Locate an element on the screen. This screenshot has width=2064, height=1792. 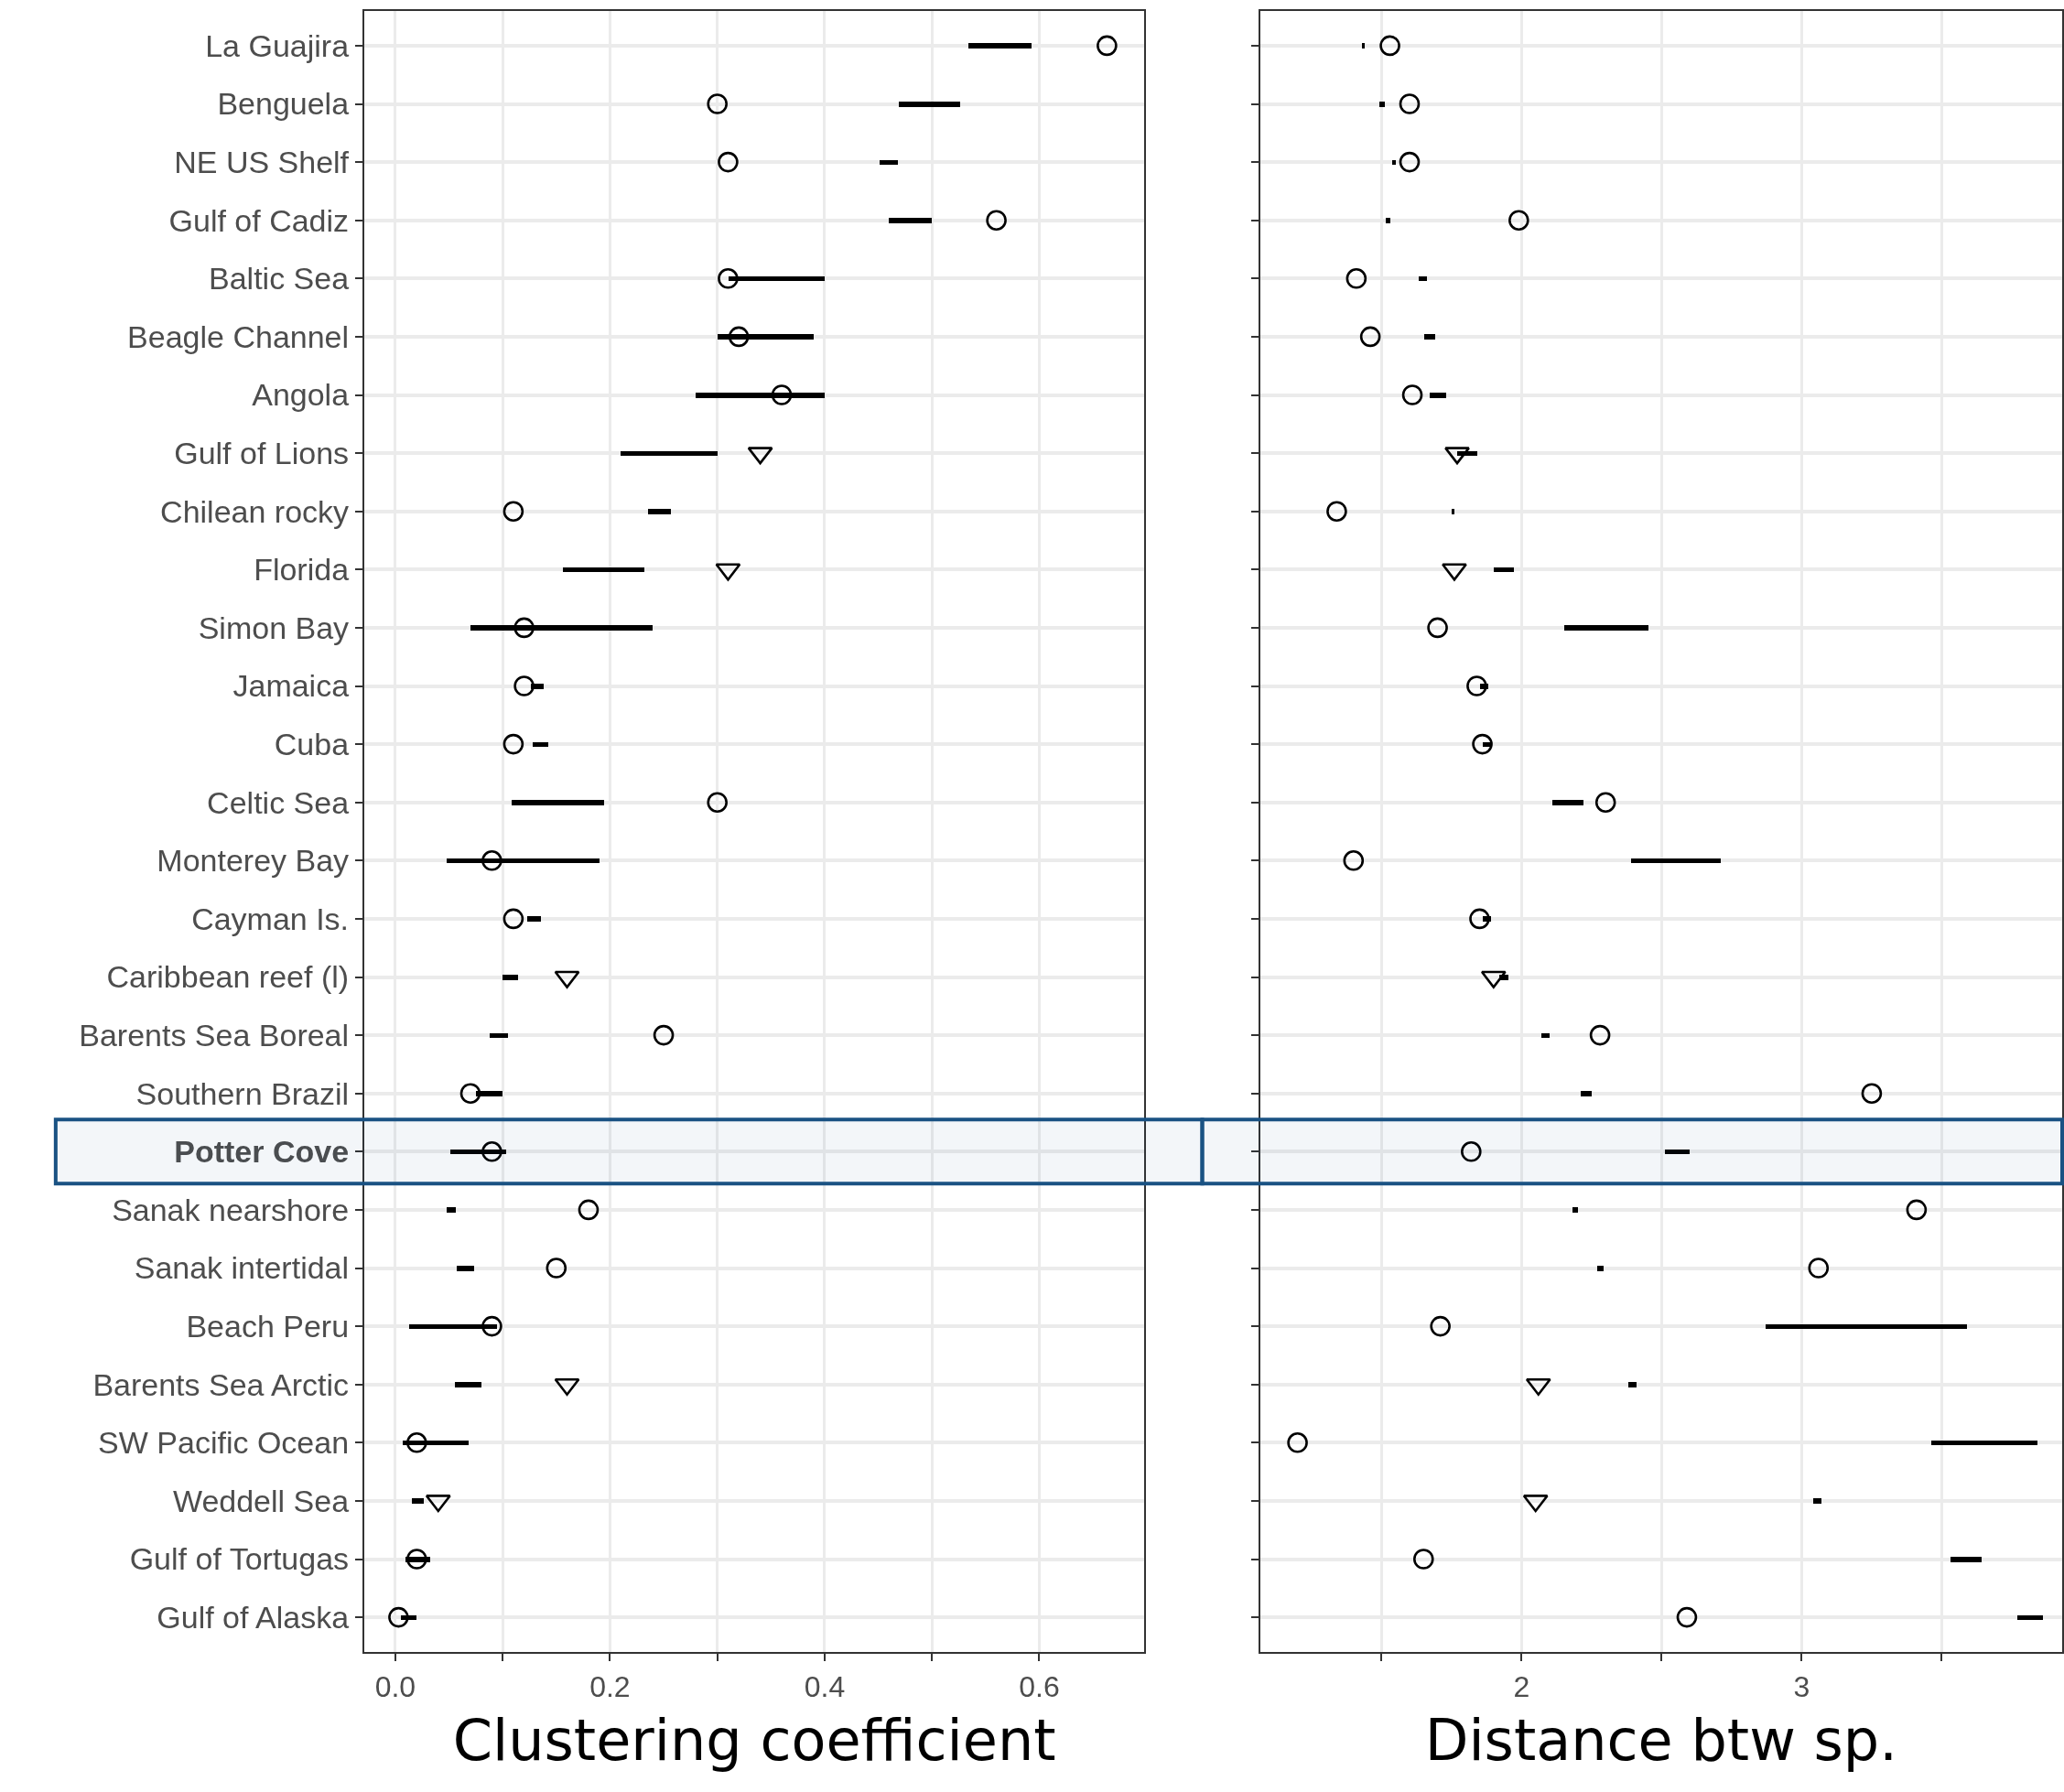
x-tick-label: 0.6 is located at coordinates (1039, 1686).